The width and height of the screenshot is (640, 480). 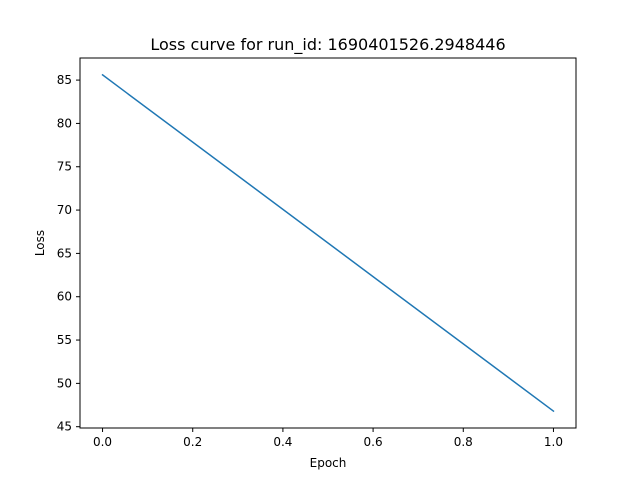 What do you see at coordinates (328, 463) in the screenshot?
I see `x-axis-label: Epoch` at bounding box center [328, 463].